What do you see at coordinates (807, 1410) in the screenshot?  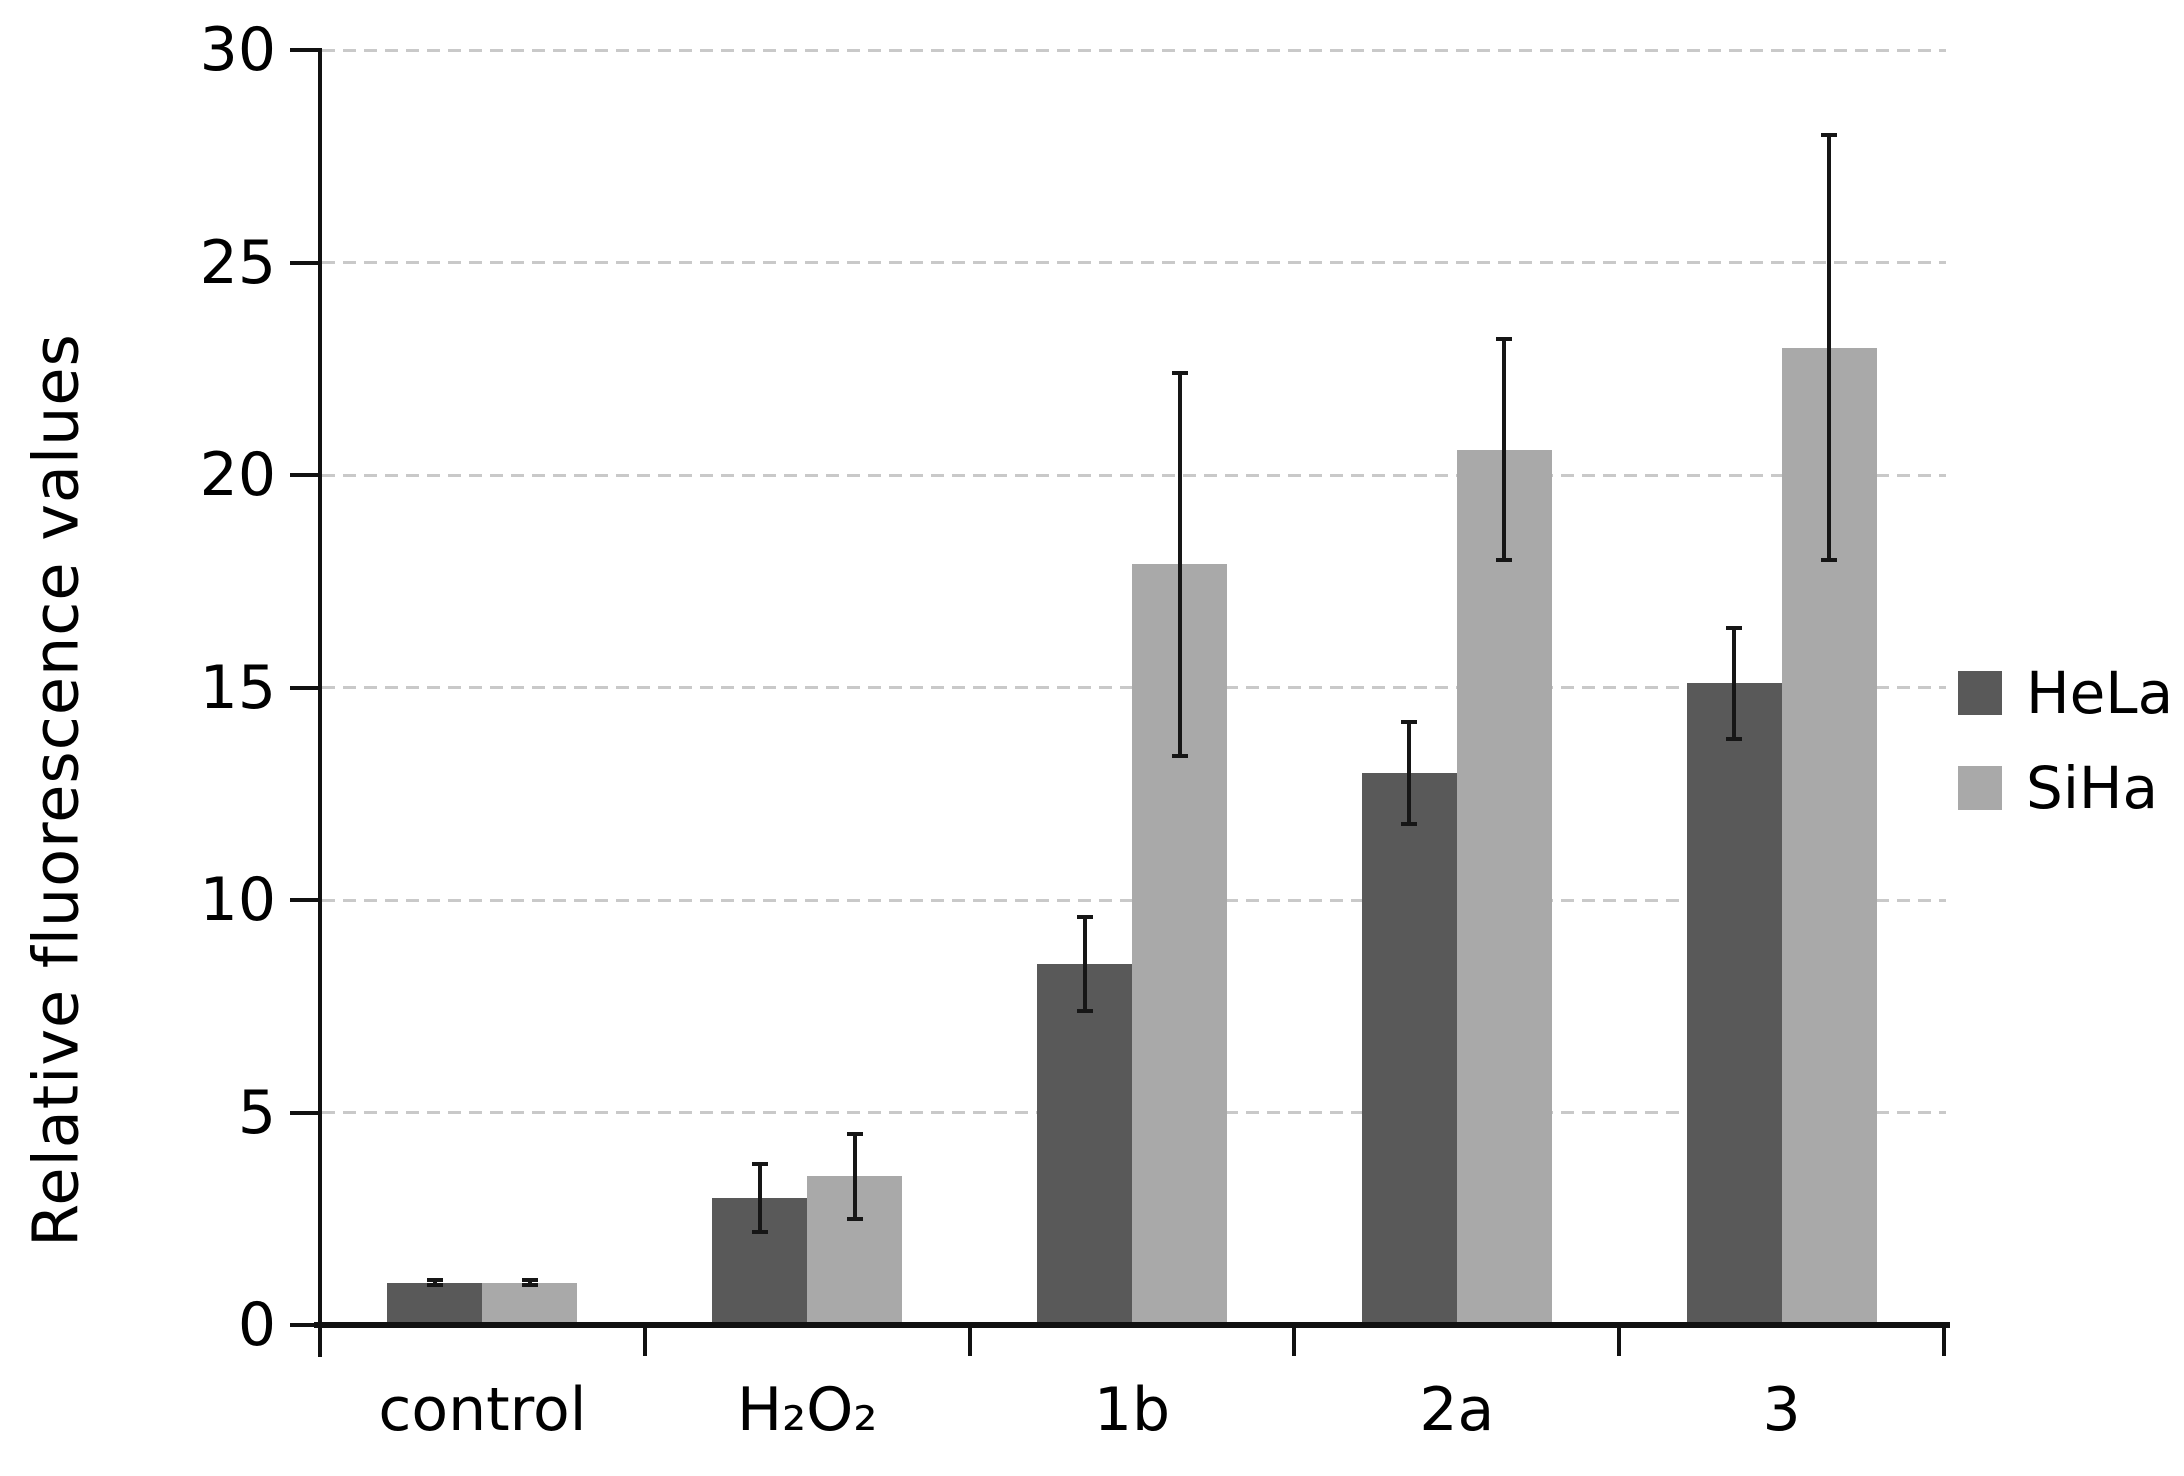 I see `x-label-1: H₂O₂` at bounding box center [807, 1410].